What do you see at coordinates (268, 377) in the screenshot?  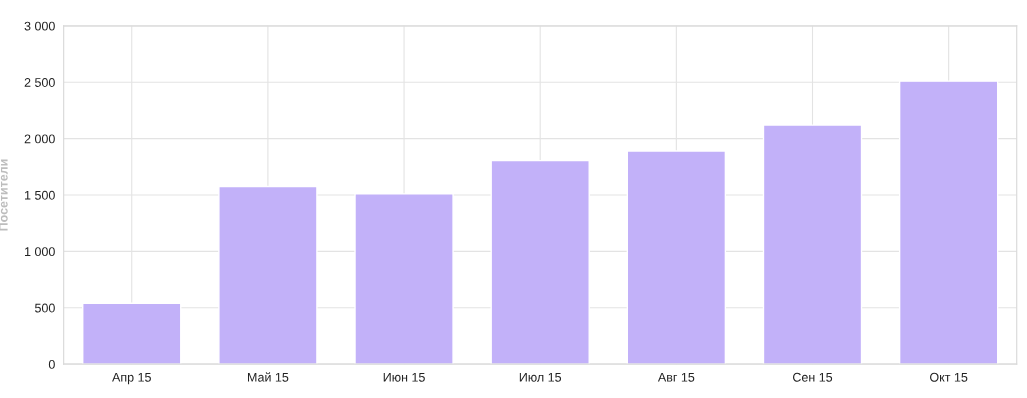 I see `x-tick-label: Май 15` at bounding box center [268, 377].